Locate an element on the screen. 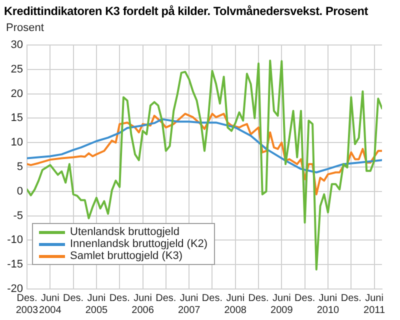  x-tick-label: Des. 2003 is located at coordinates (27, 304).